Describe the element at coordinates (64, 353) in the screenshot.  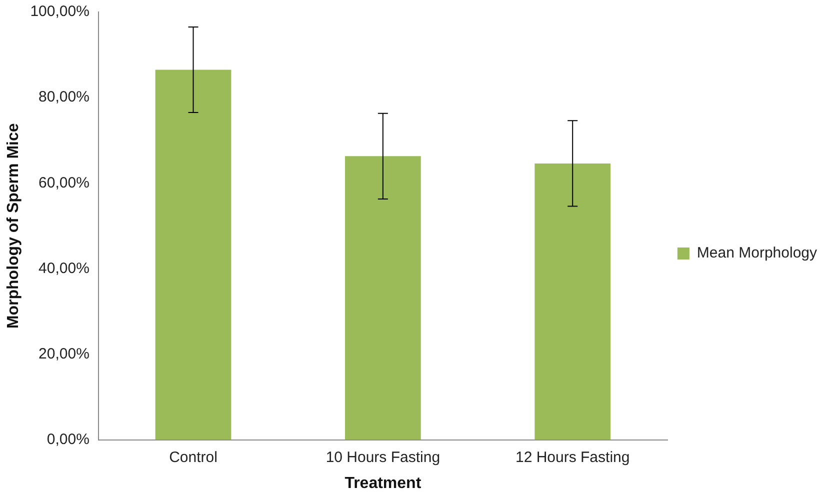
I see `y-tick-label: 20,00%` at that location.